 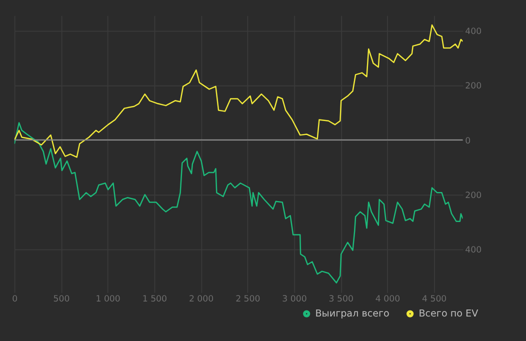 I want to click on x-tick-label: 4 000, so click(x=387, y=299).